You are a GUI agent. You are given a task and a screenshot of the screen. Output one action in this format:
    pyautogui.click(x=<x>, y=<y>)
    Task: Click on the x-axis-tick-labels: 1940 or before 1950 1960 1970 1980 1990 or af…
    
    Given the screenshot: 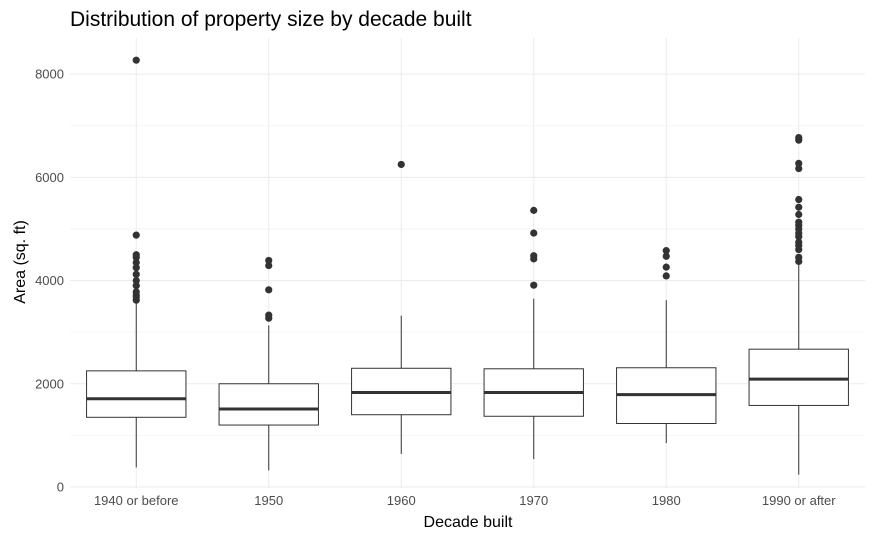 What is the action you would take?
    pyautogui.click(x=465, y=500)
    